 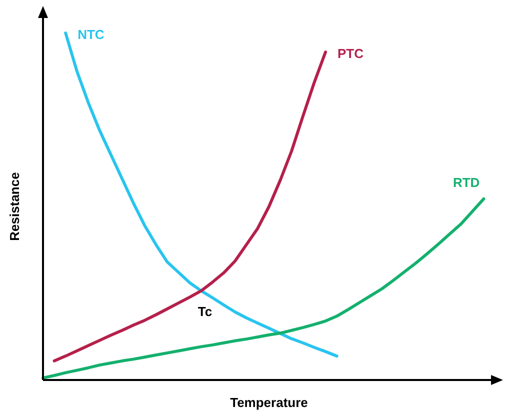 I want to click on annotation: Tc, so click(x=205, y=311).